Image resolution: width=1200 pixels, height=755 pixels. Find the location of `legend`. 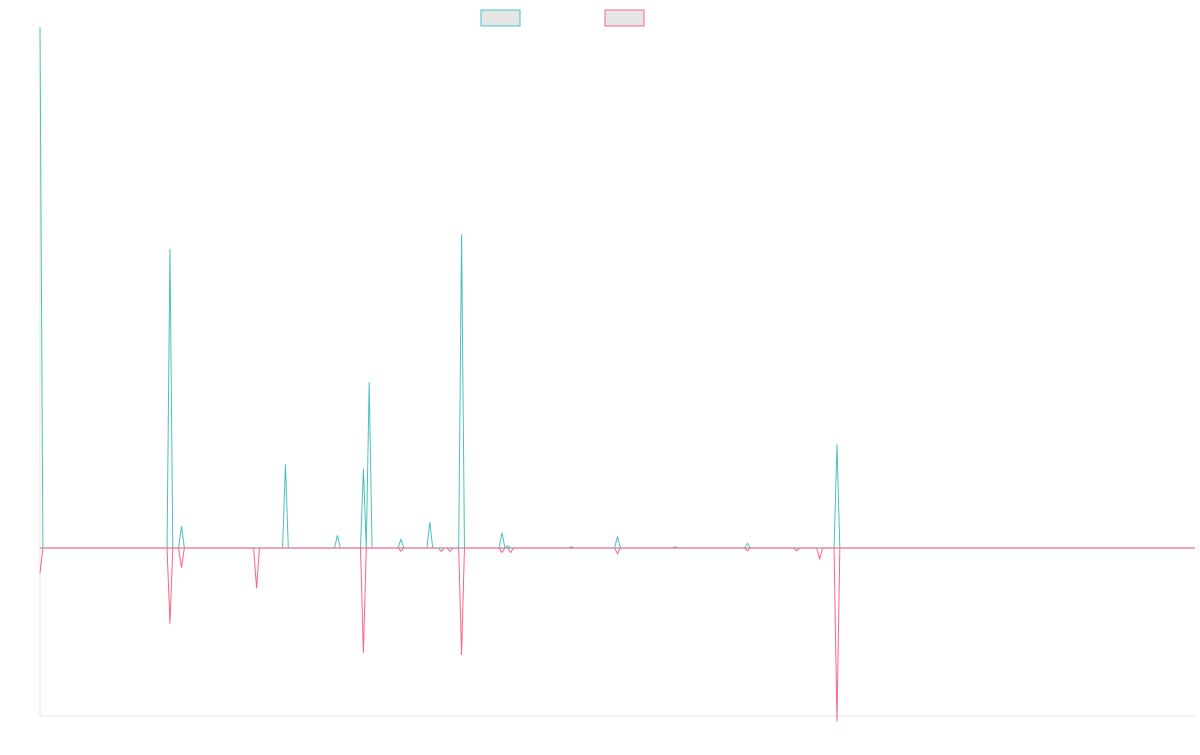

legend is located at coordinates (562, 18).